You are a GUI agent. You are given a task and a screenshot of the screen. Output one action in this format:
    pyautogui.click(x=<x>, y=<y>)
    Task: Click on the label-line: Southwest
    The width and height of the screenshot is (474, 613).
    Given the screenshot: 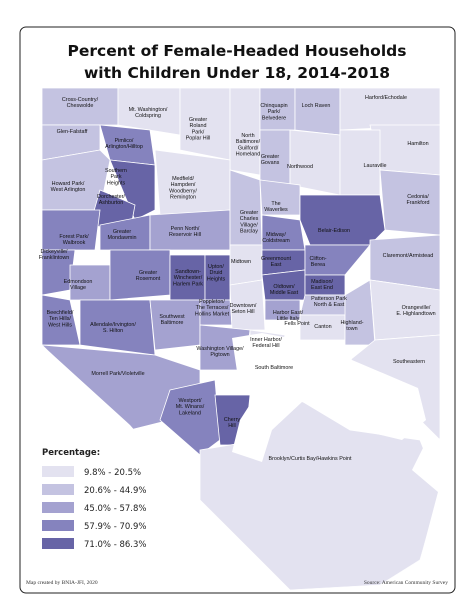 What is the action you would take?
    pyautogui.click(x=172, y=317)
    